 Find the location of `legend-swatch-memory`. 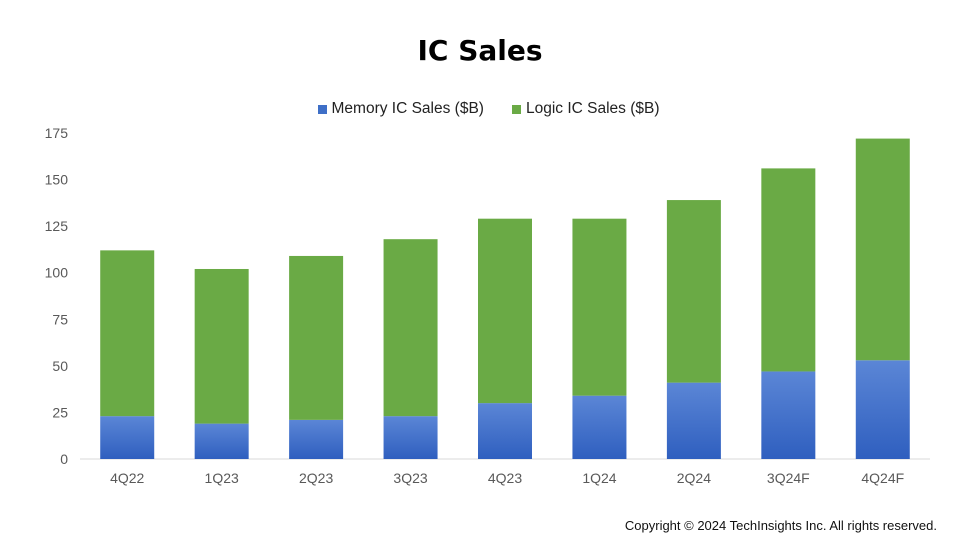

legend-swatch-memory is located at coordinates (322, 109).